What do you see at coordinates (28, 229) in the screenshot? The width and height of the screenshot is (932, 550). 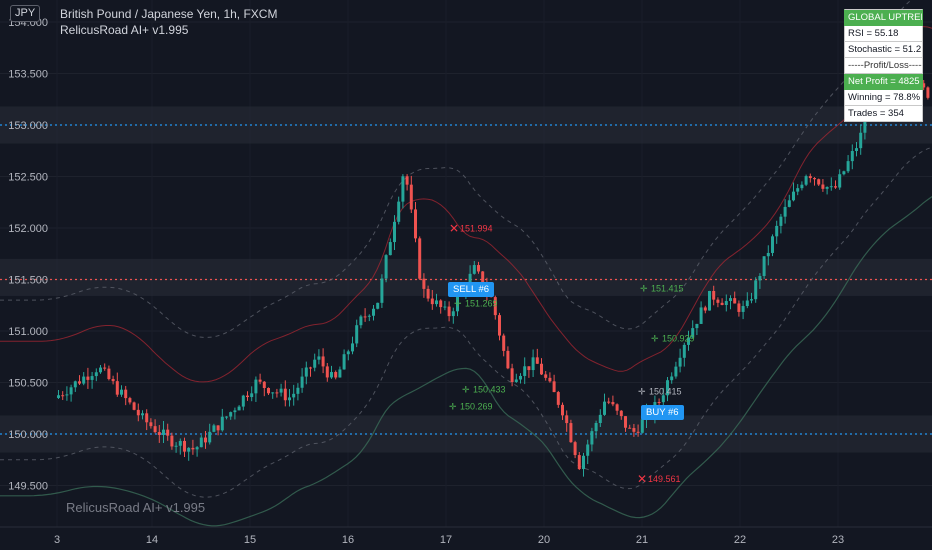 I see `y-axis-tick-label: 152.000` at bounding box center [28, 229].